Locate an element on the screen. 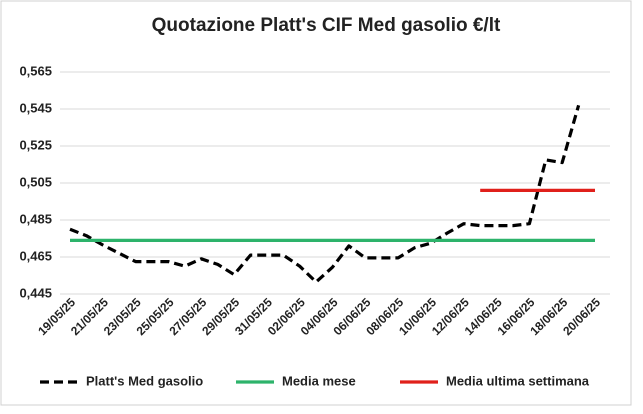  legend-label: Platt's Med gasolio is located at coordinates (144, 380).